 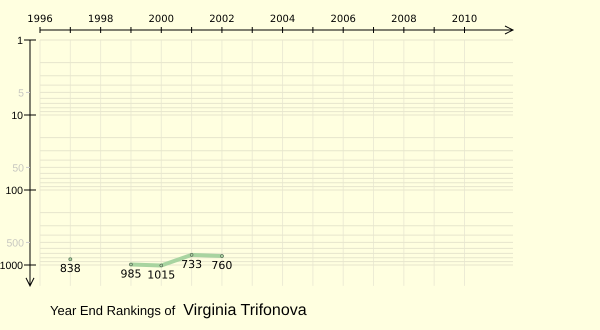 I want to click on y-tick-label: 100, so click(x=14, y=191).